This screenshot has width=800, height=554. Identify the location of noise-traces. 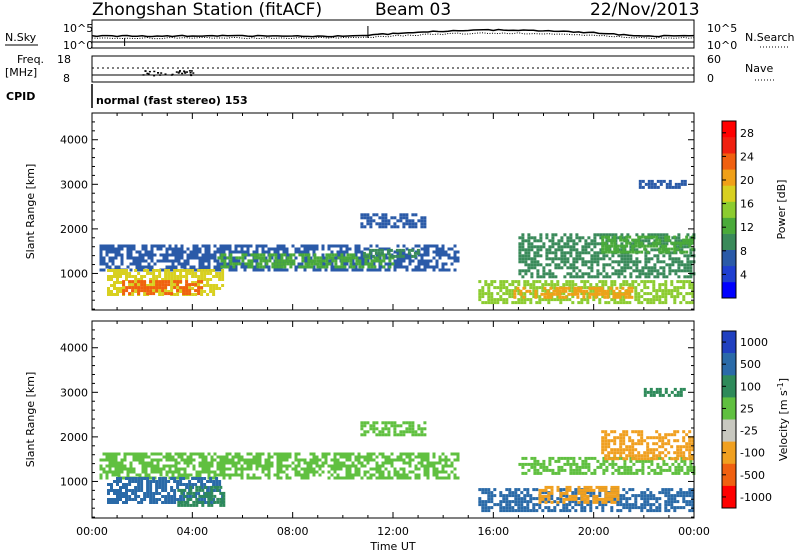
(393, 36).